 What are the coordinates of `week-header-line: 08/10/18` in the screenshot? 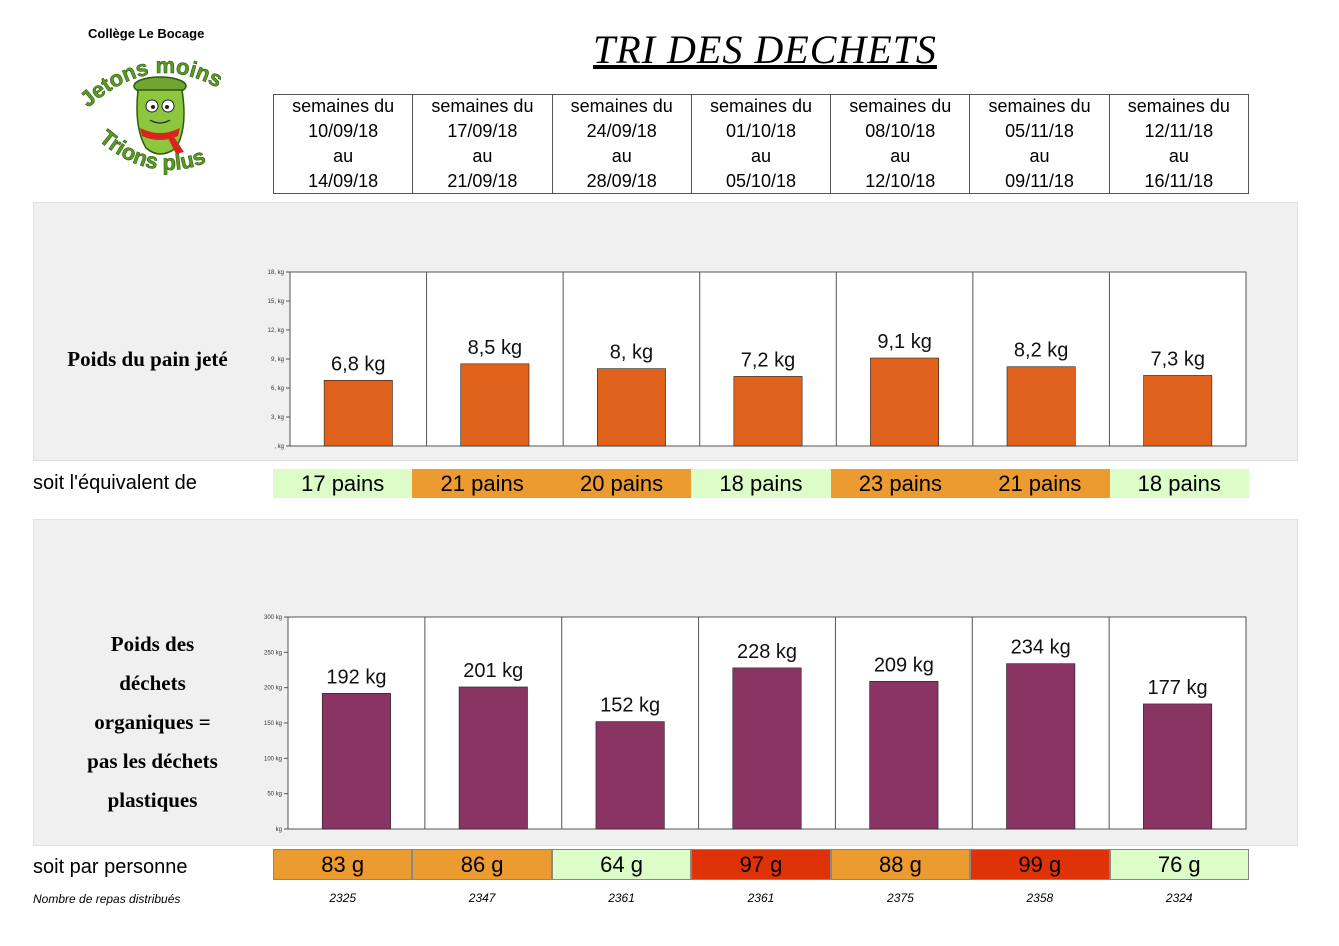 It's located at (900, 131).